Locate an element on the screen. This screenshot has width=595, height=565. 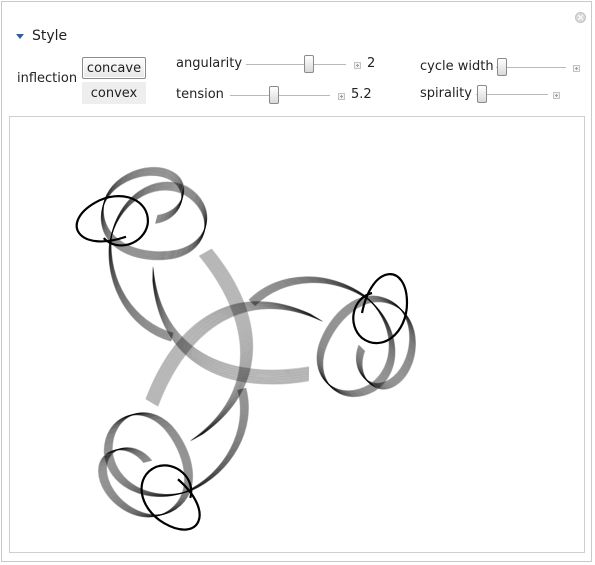
angularity-label: angularity is located at coordinates (209, 63).